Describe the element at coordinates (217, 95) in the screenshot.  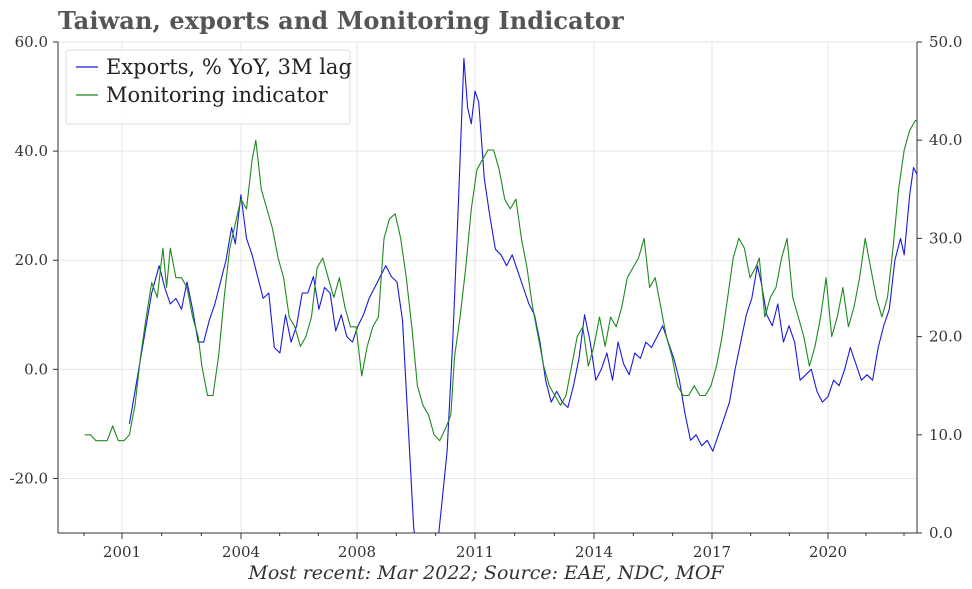
I see `legend-label-monitoring: Monitoring indicator` at that location.